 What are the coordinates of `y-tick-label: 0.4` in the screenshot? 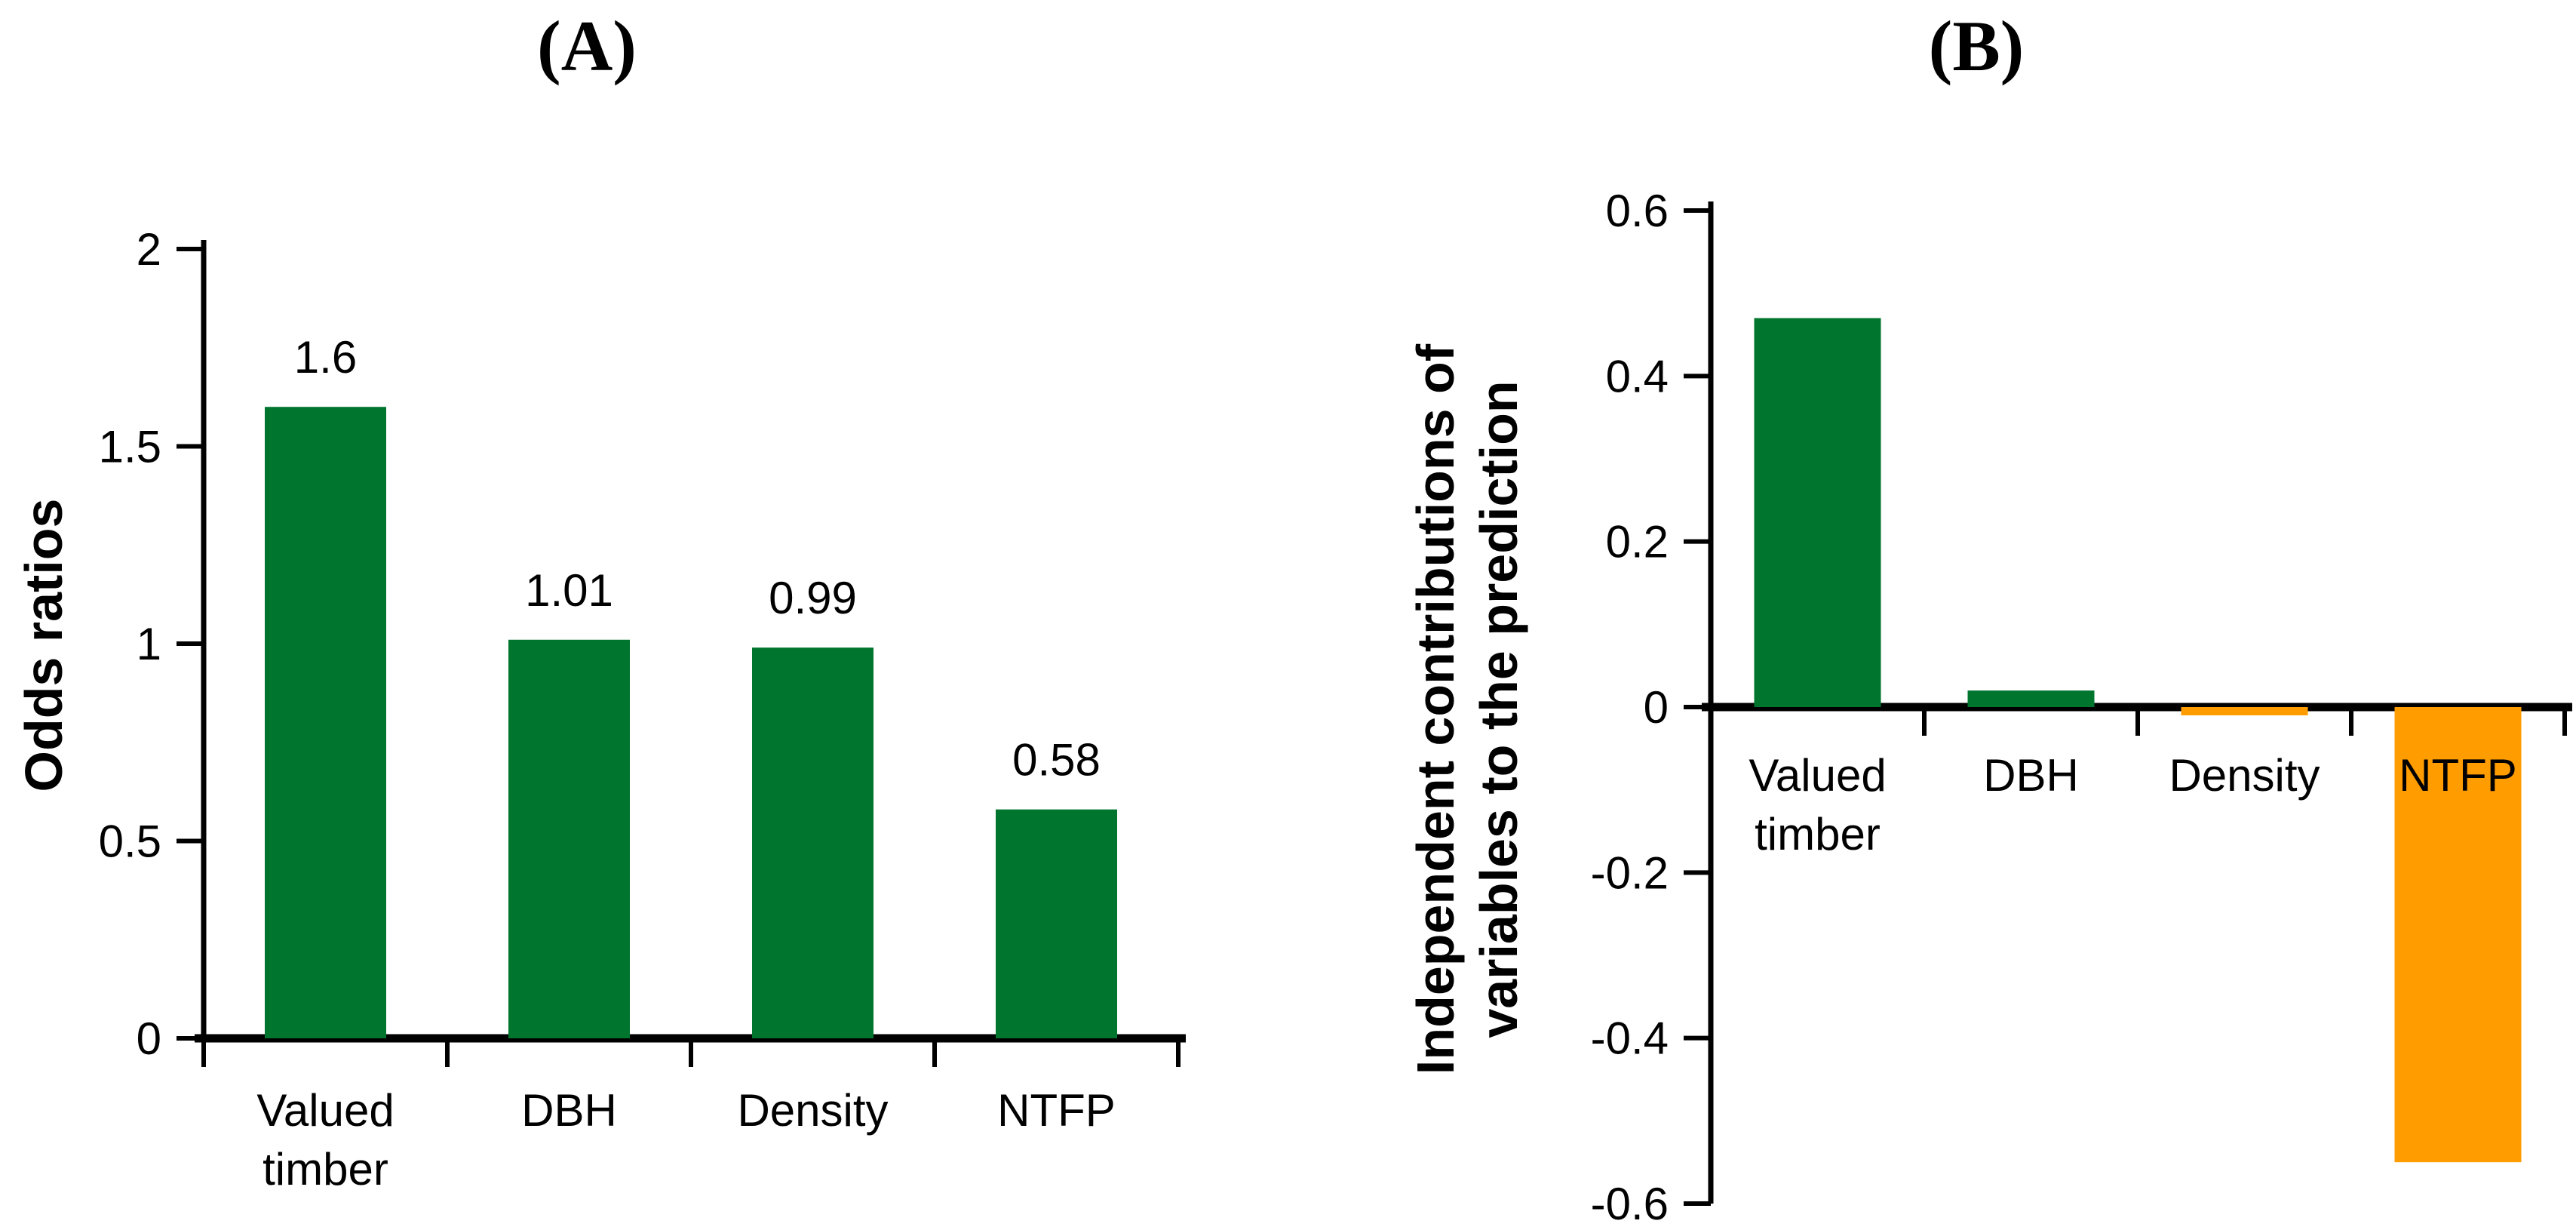 It's located at (1637, 376).